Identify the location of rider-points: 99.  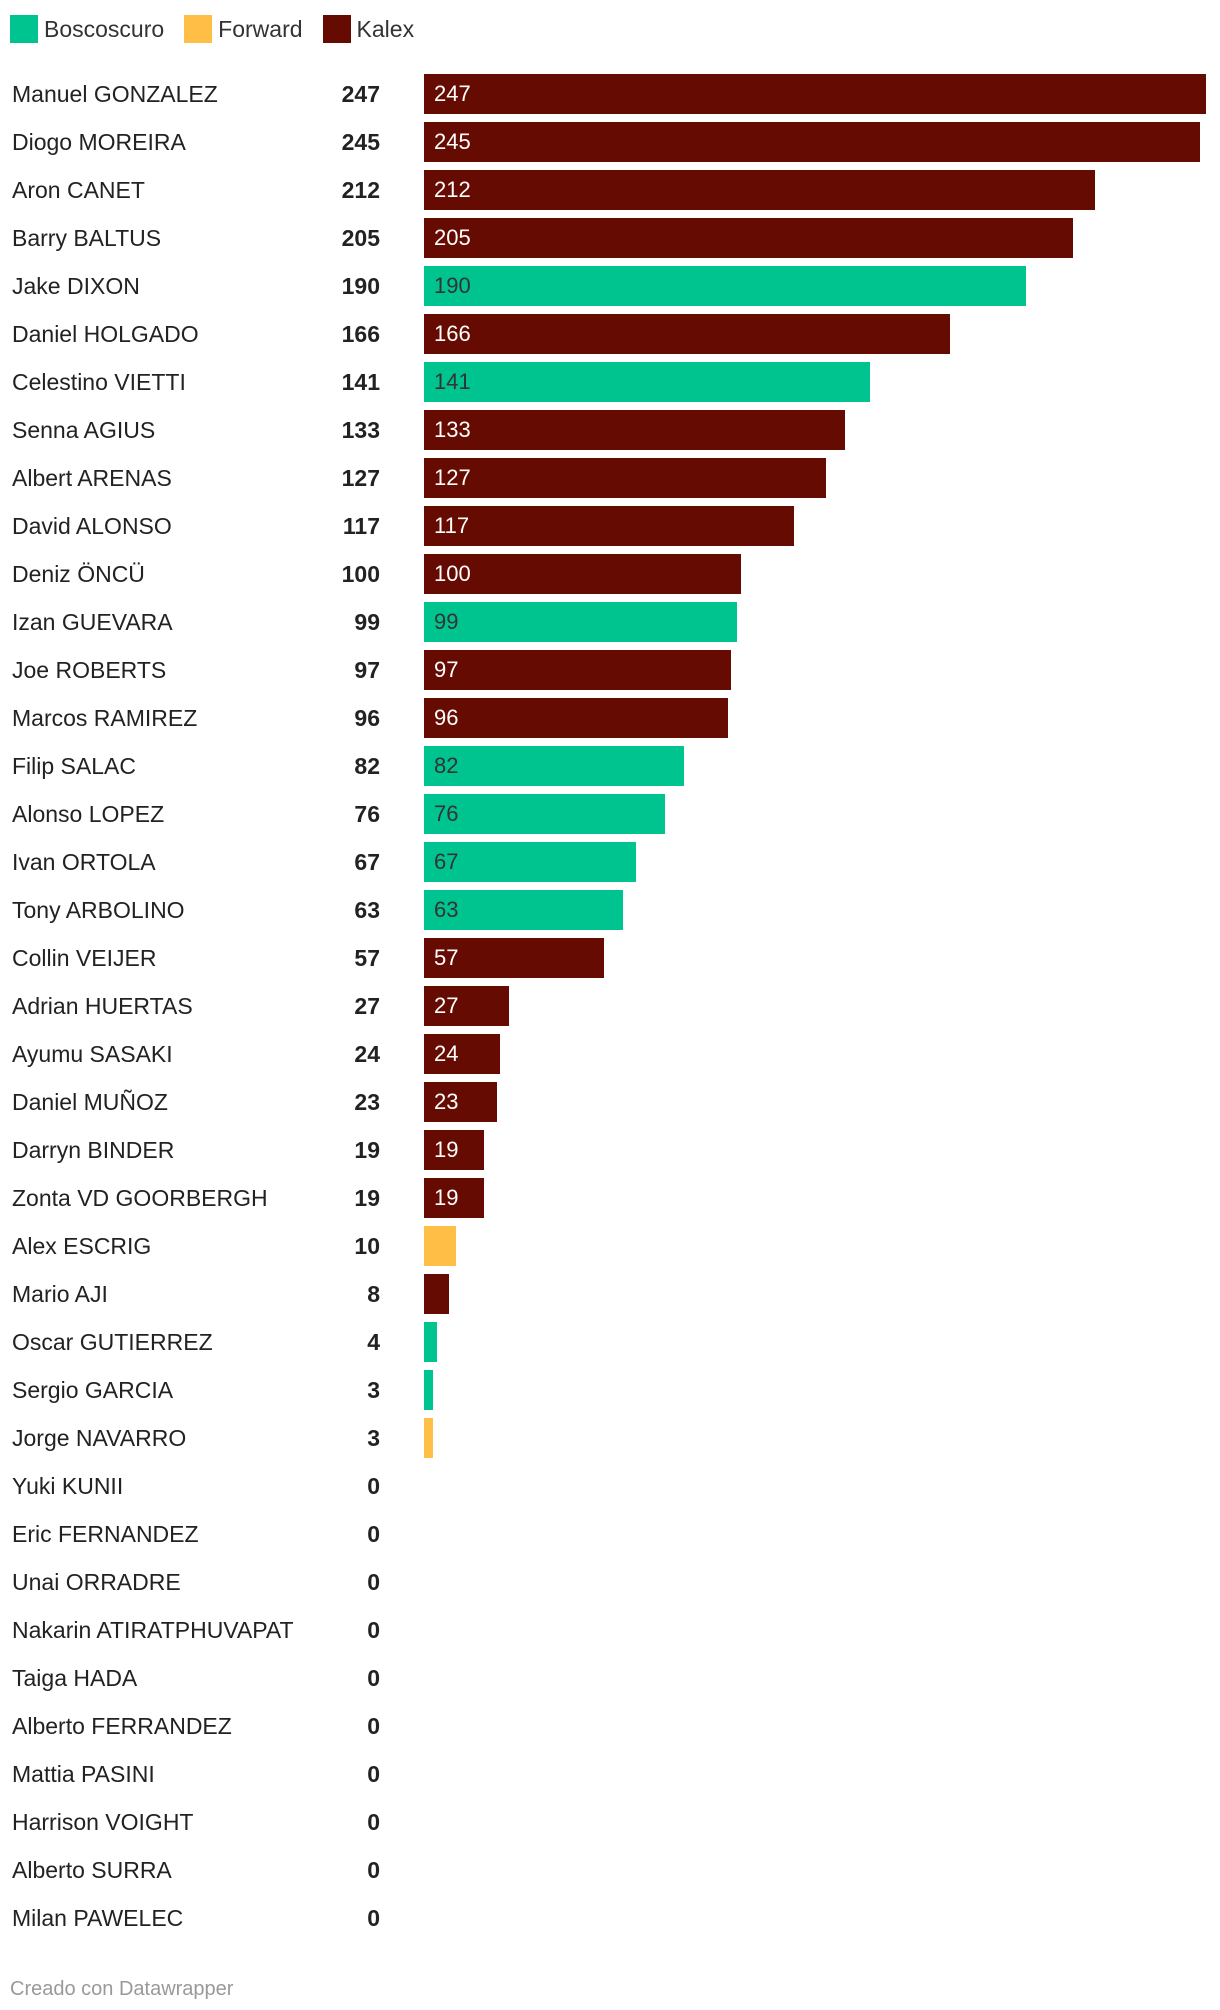
(367, 622).